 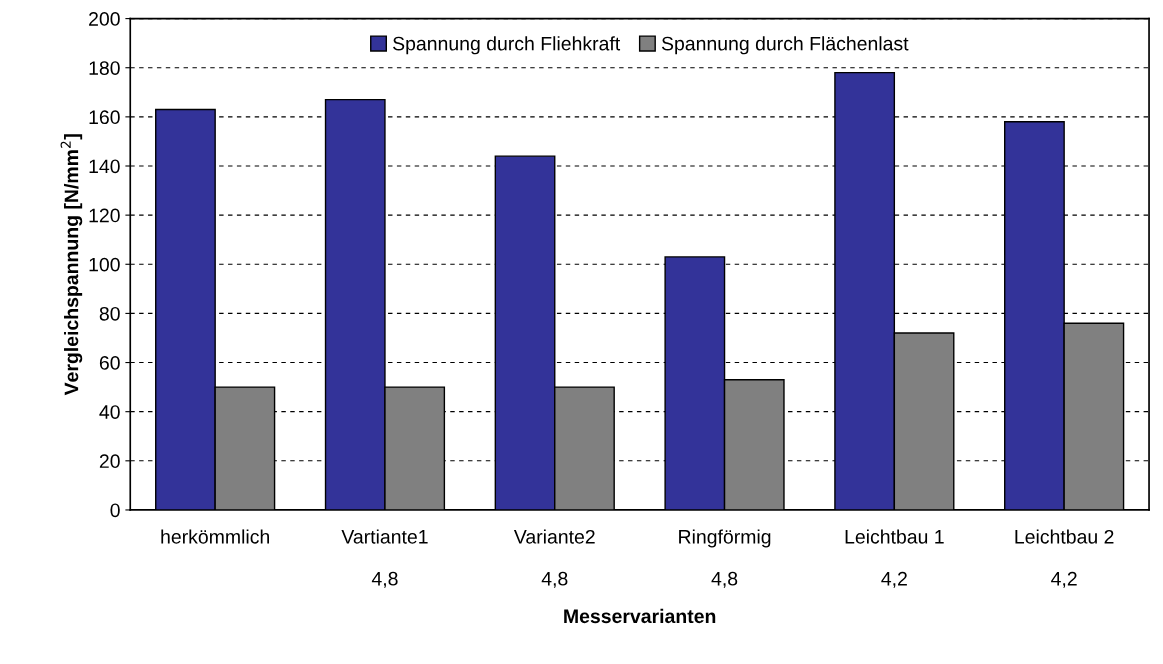 What do you see at coordinates (104, 166) in the screenshot?
I see `y-tick-label: 140` at bounding box center [104, 166].